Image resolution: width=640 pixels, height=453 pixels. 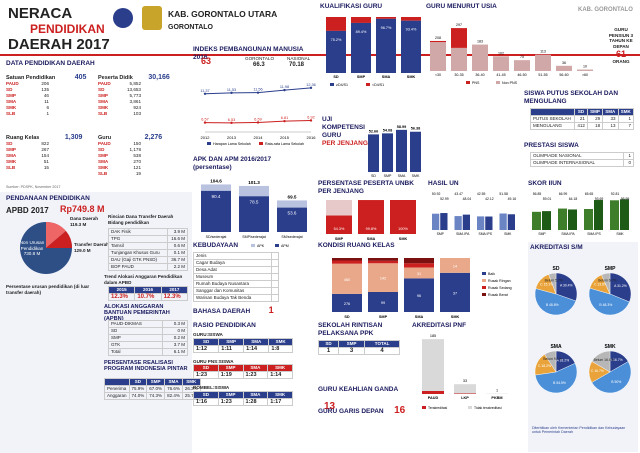 What do you see at coordinates (342, 85) in the screenshot?
I see `legend-label: ≥D4/S1` at bounding box center [342, 85].